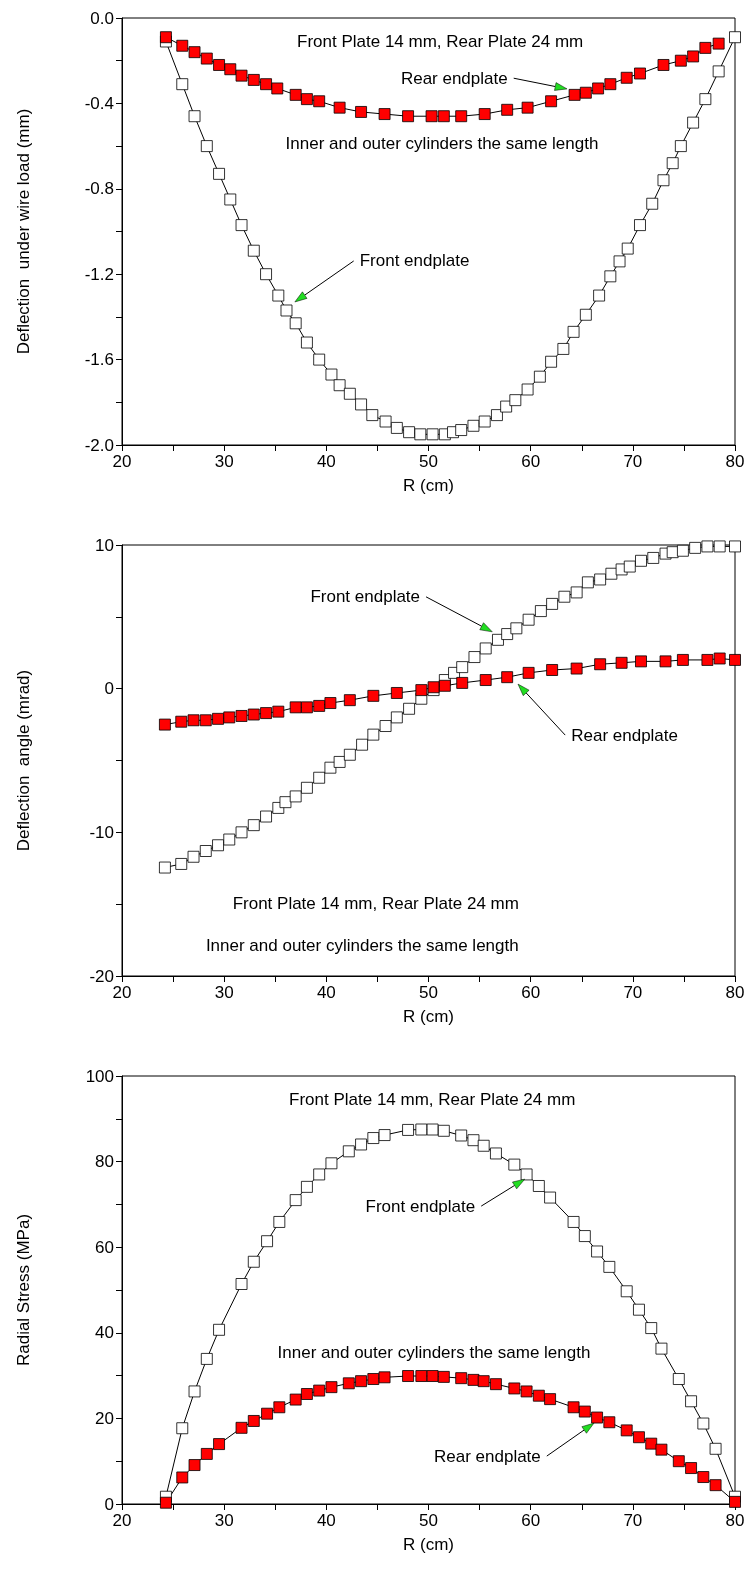 The width and height of the screenshot is (751, 1594). Describe the element at coordinates (104, 1162) in the screenshot. I see `y-tick-label: 80` at that location.